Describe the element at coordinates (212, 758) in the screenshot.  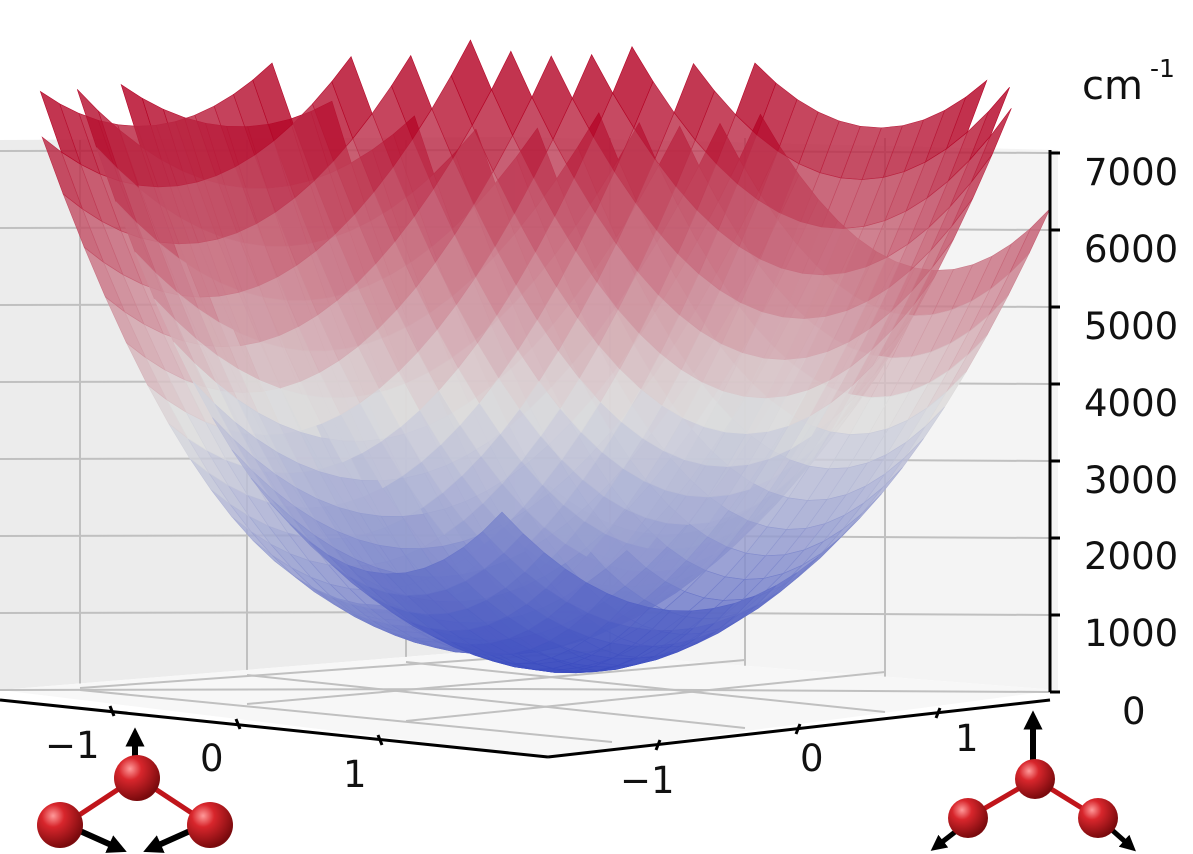
I see `x-tick-label: 0` at that location.